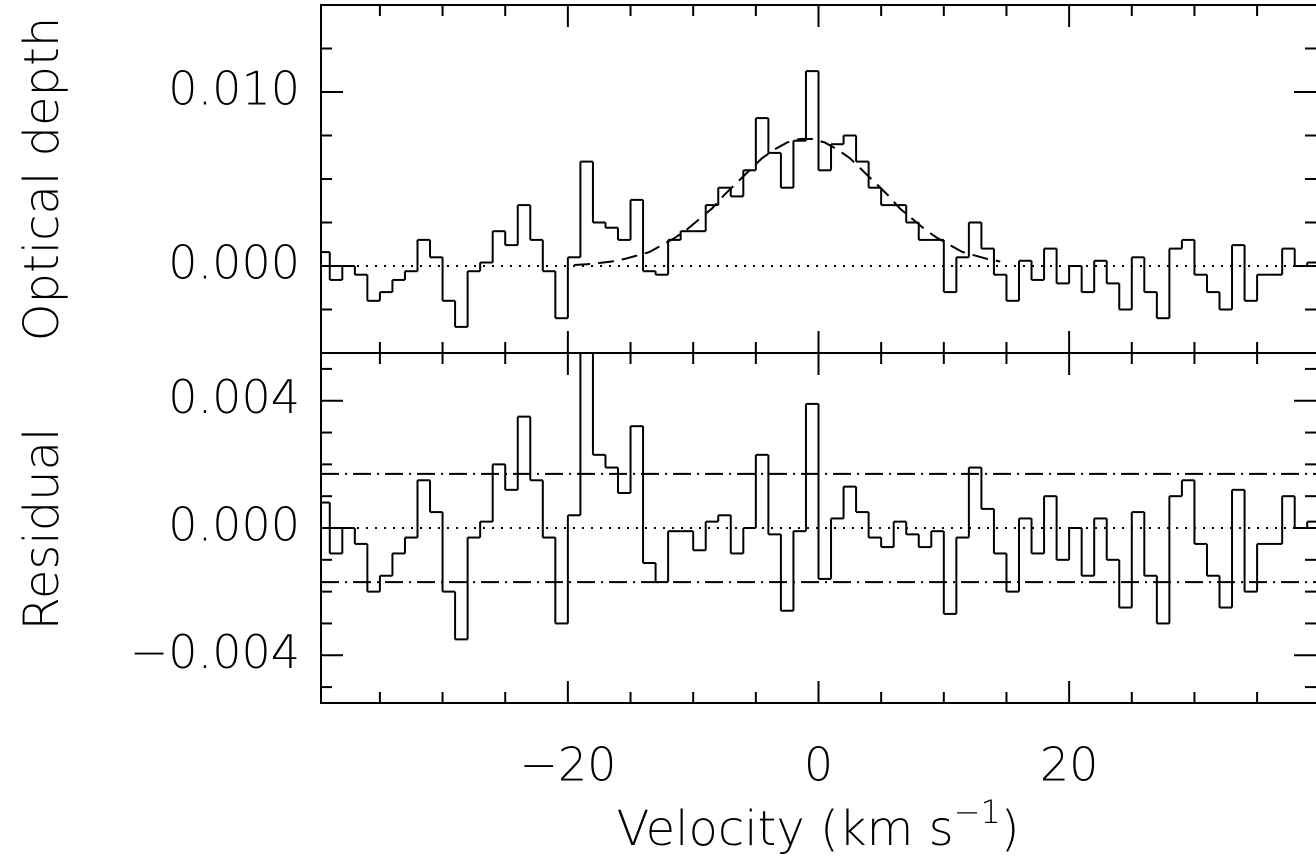  Describe the element at coordinates (1010, 829) in the screenshot. I see `x-axis-label-text: )` at that location.